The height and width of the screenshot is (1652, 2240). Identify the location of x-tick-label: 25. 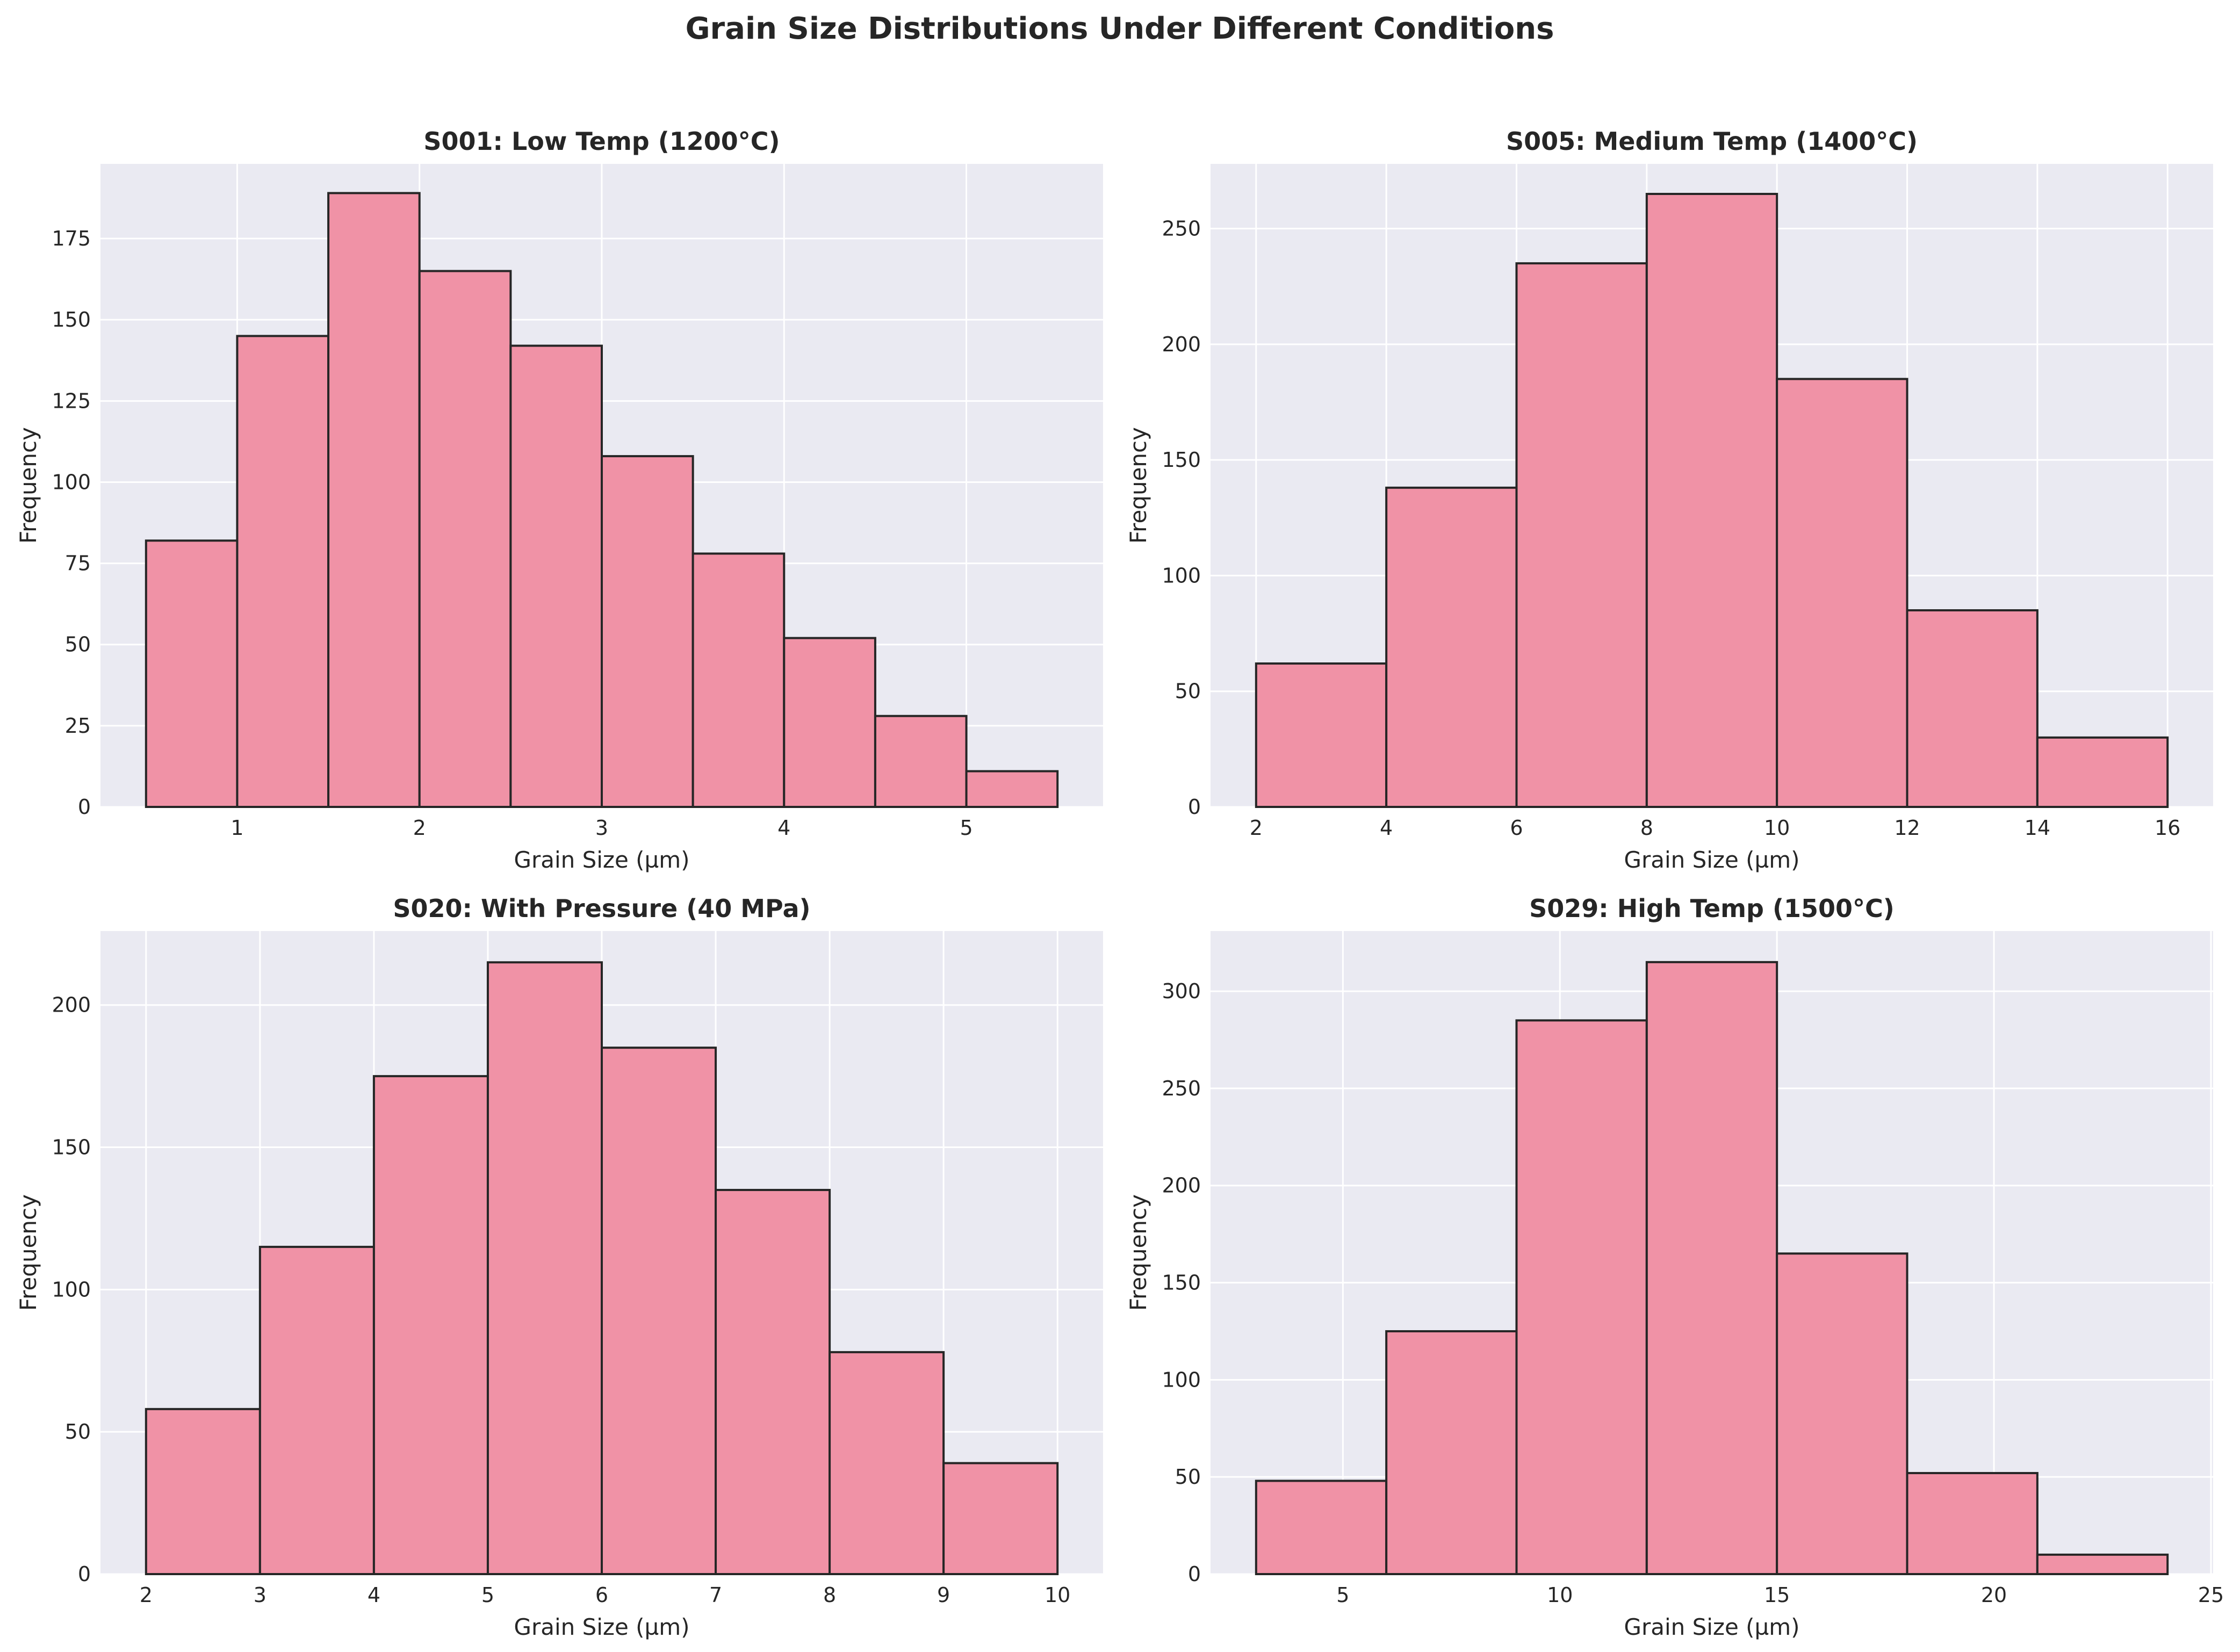
(2211, 1595).